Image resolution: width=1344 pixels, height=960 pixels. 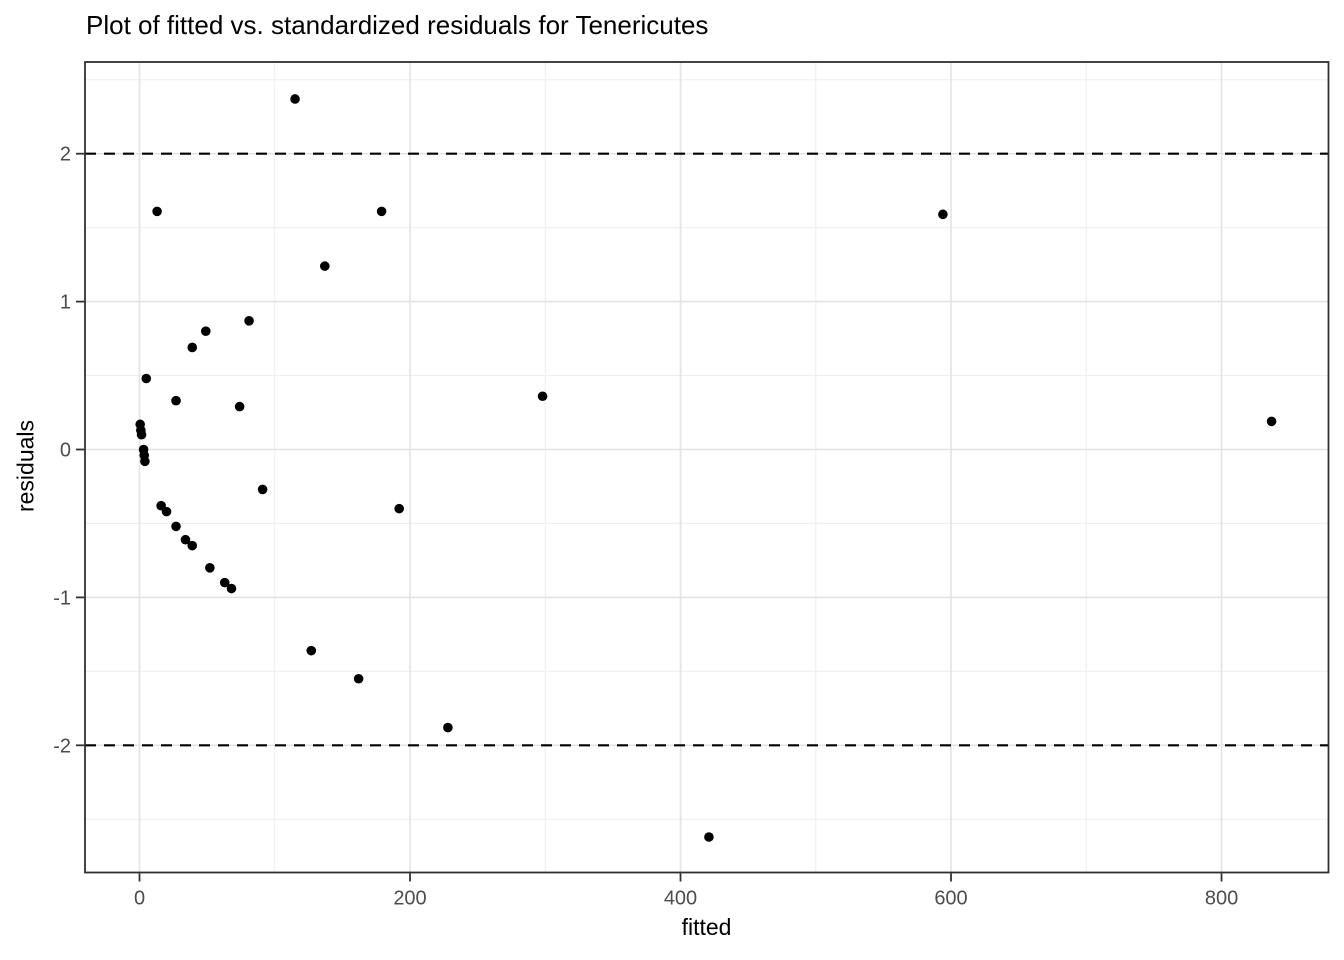 What do you see at coordinates (409, 899) in the screenshot?
I see `x-tick-label: 200` at bounding box center [409, 899].